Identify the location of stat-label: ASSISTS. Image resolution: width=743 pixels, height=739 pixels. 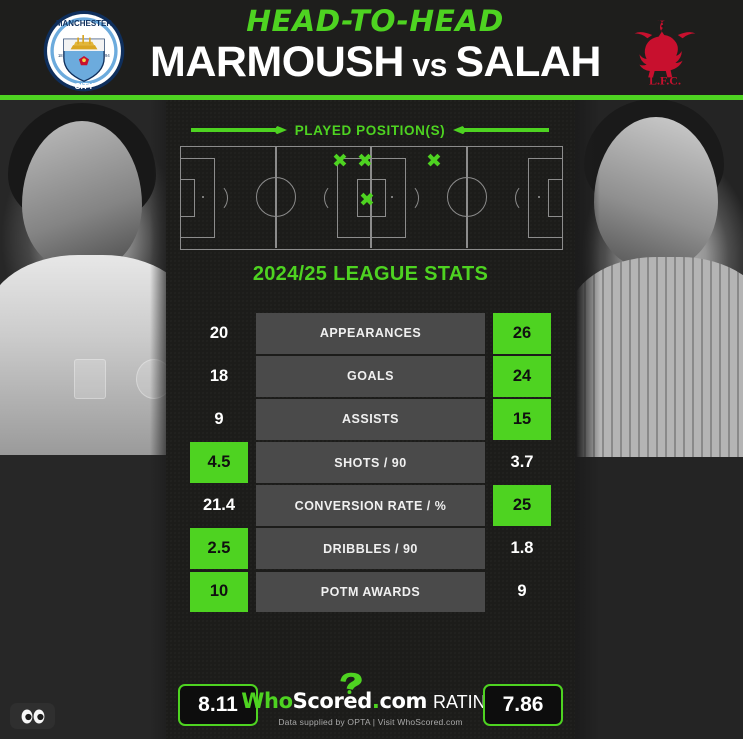
(370, 419).